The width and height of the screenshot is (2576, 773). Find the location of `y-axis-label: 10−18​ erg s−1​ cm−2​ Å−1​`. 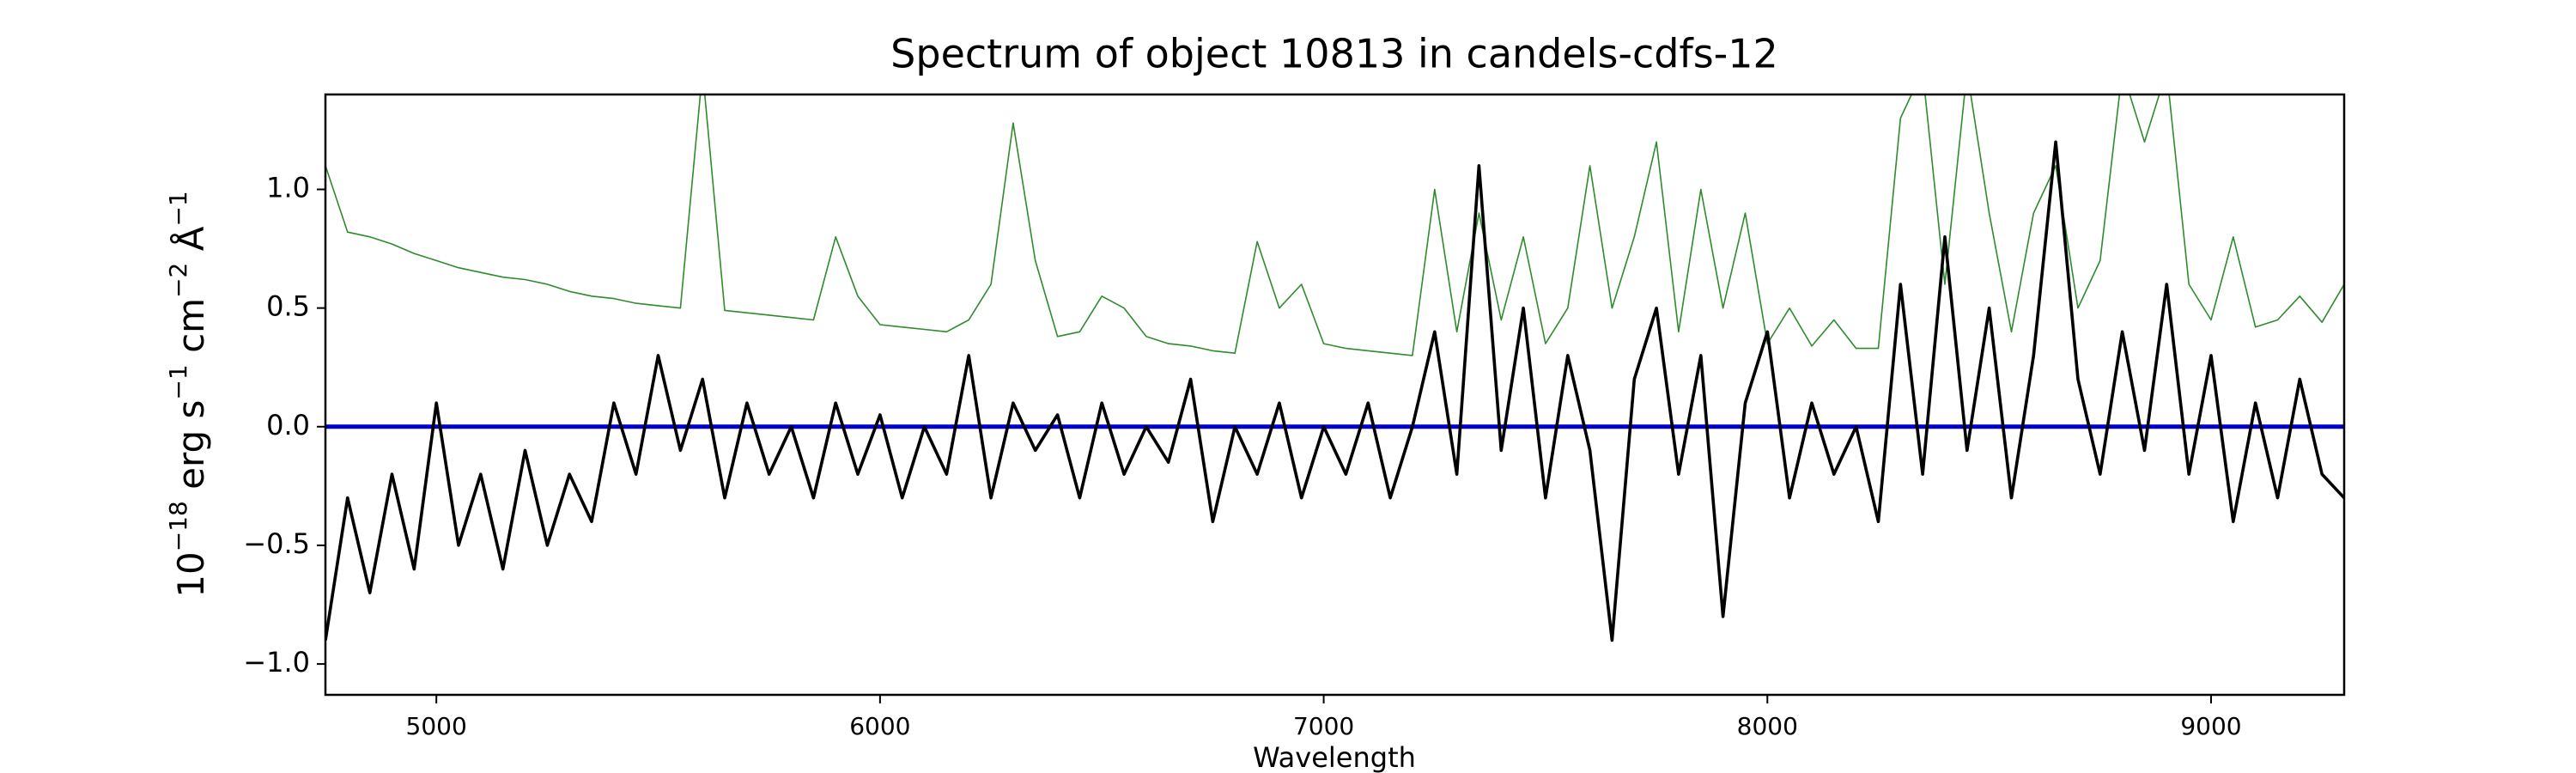

y-axis-label: 10−18​ erg s−1​ cm−2​ Å−1​ is located at coordinates (188, 394).